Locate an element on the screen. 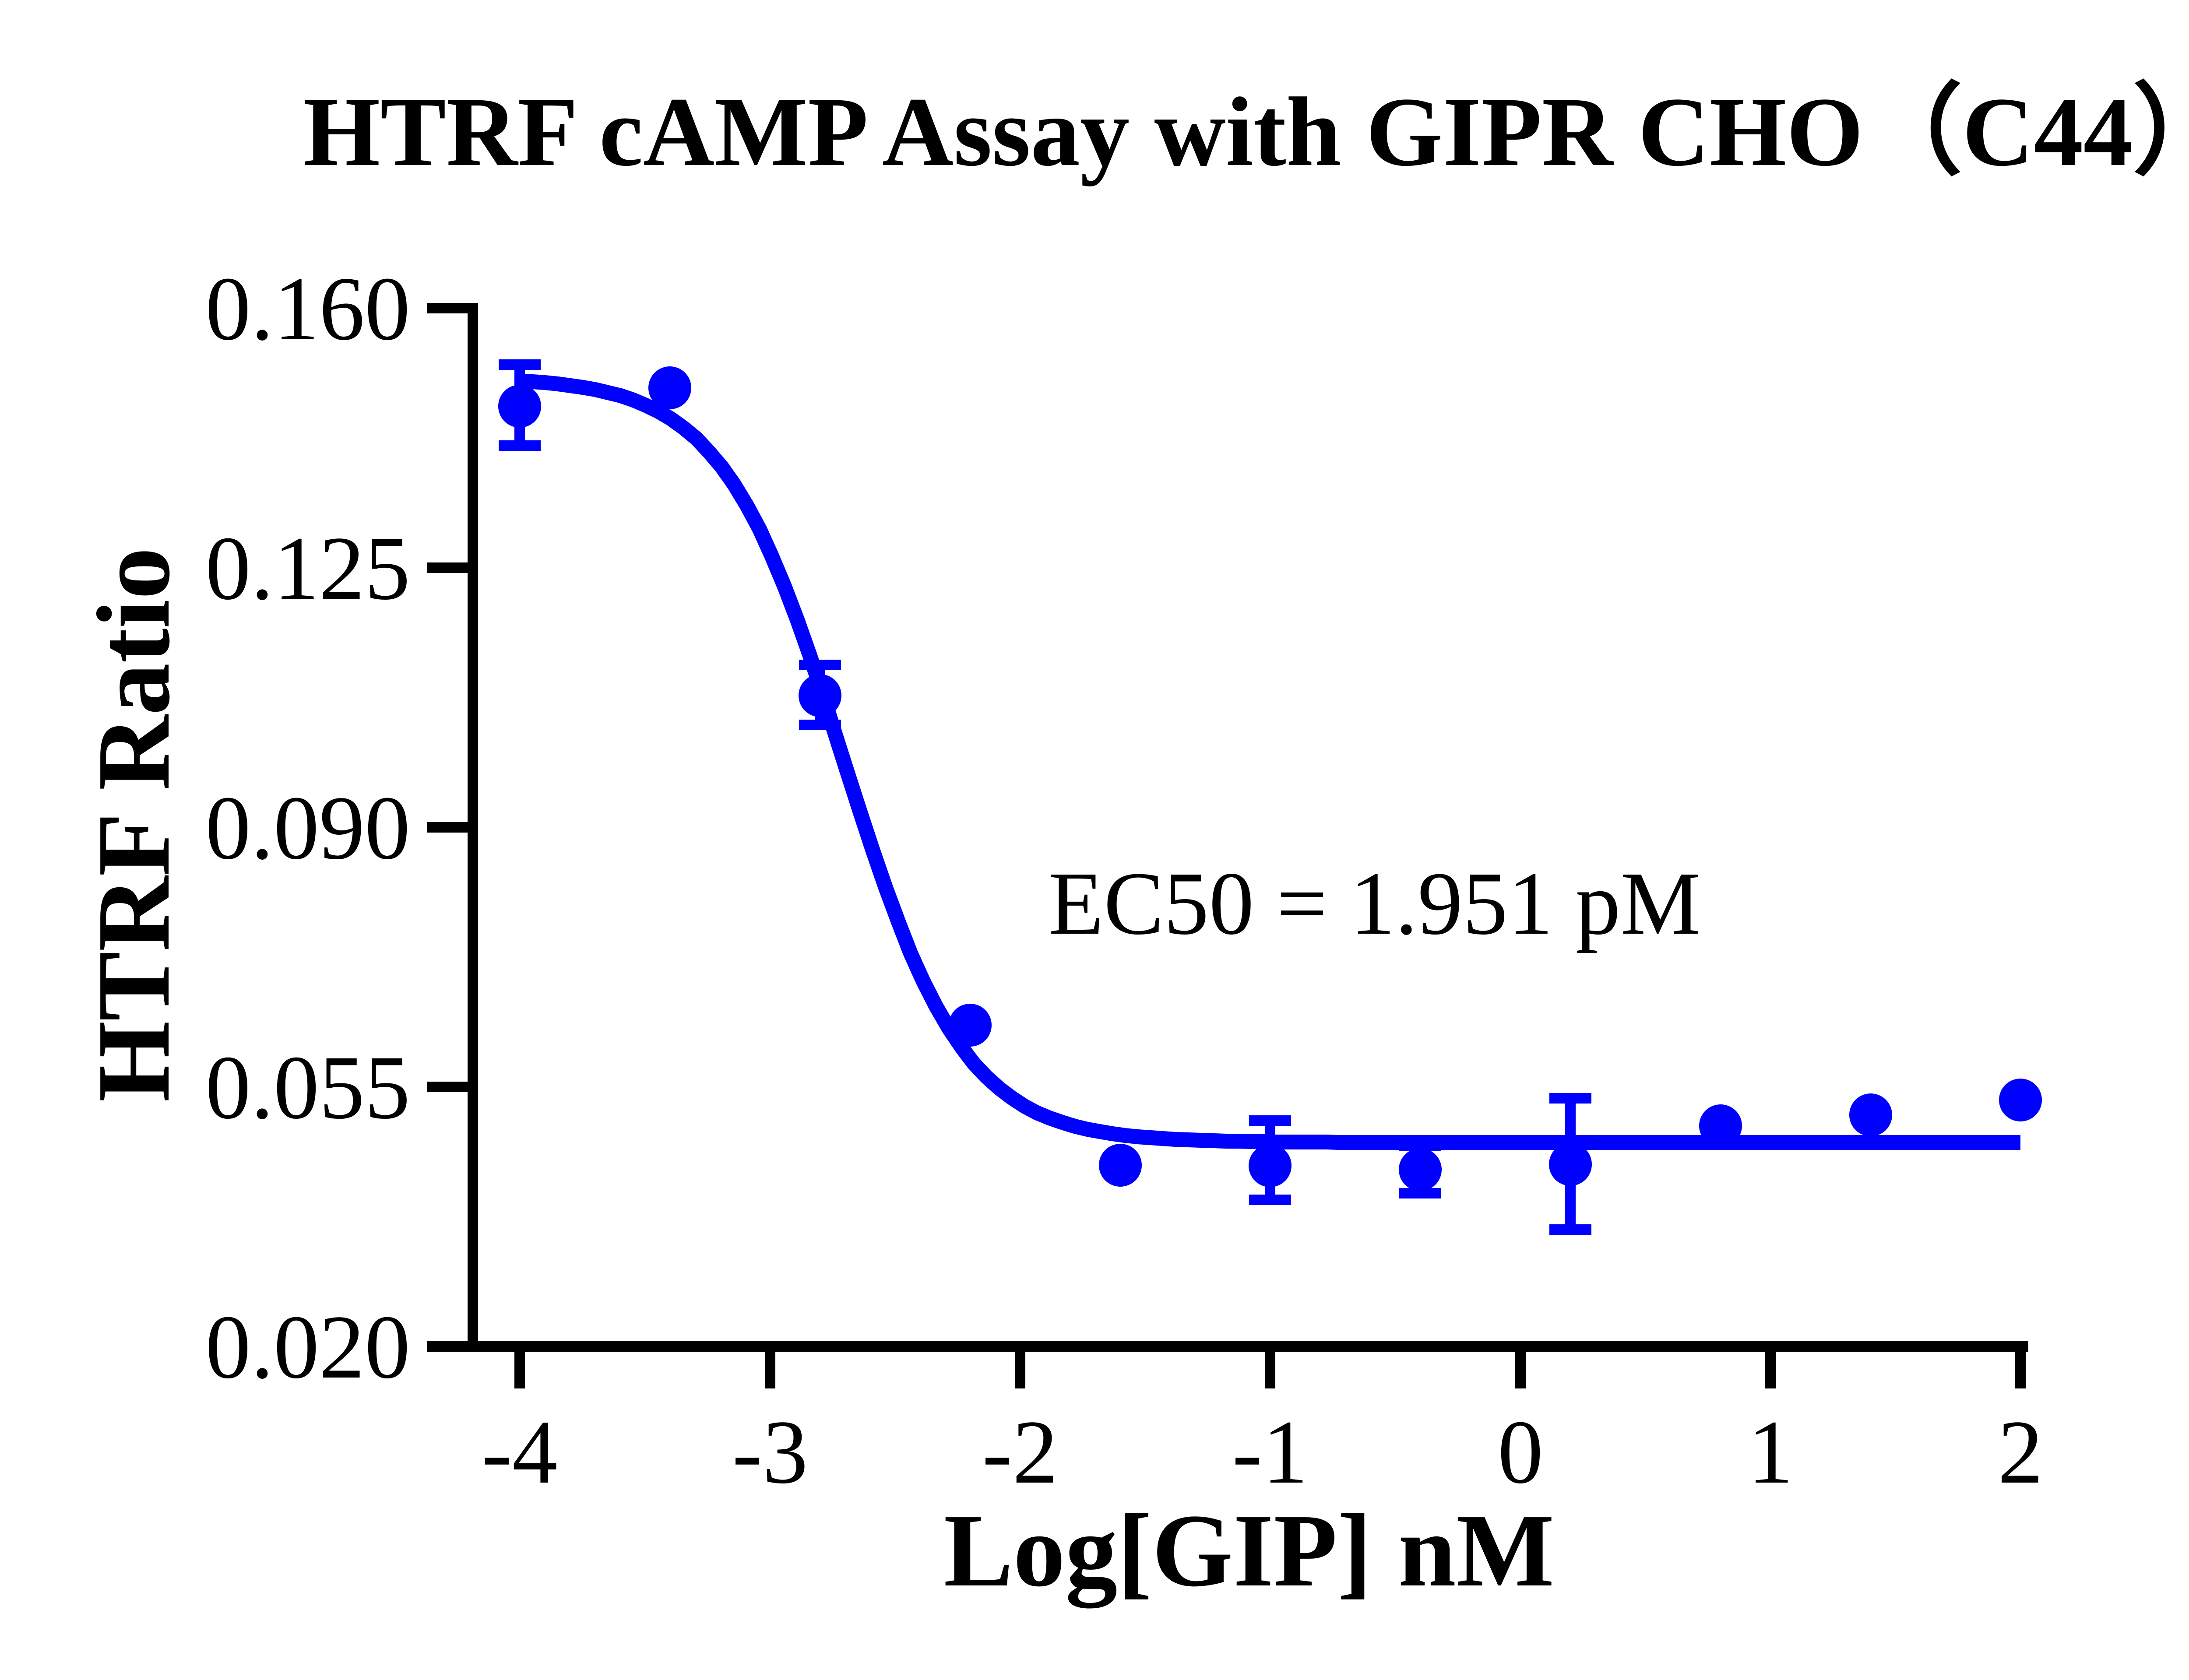  svg-text: 2 is located at coordinates (2021, 1452).